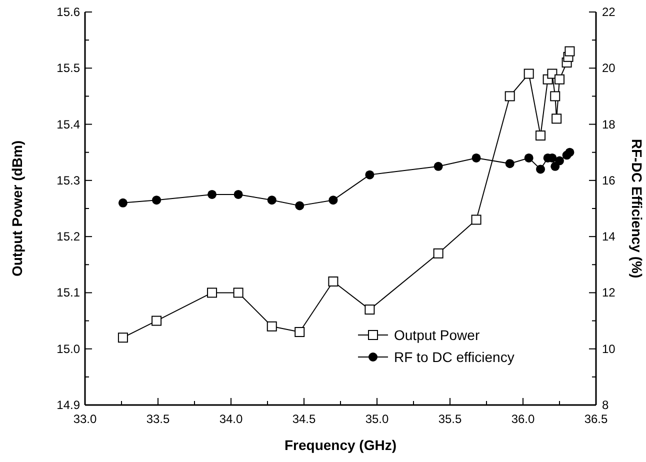  What do you see at coordinates (609, 237) in the screenshot?
I see `y2-tick-label: 14` at bounding box center [609, 237].